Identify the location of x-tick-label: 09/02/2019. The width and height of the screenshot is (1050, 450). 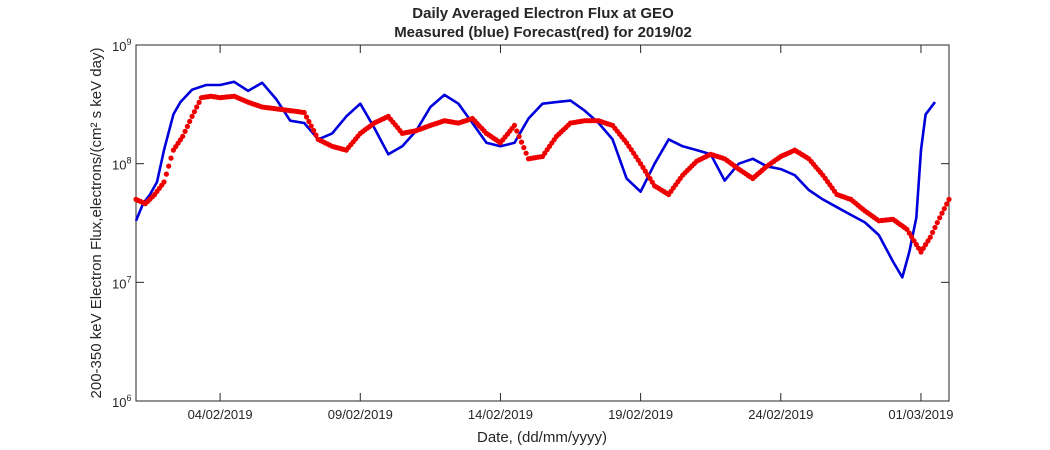
(360, 414).